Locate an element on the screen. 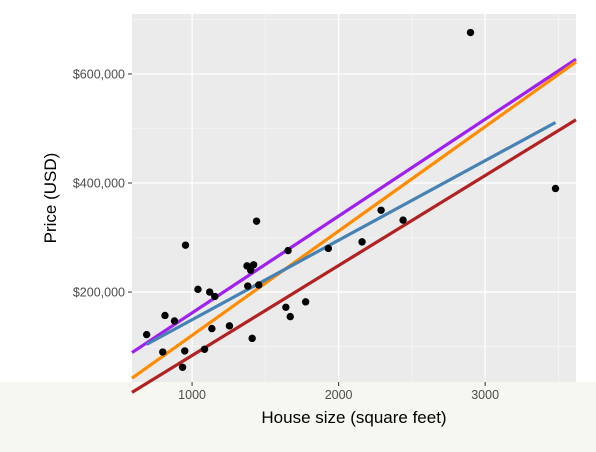 The height and width of the screenshot is (452, 596). x-tick-label: 2000 is located at coordinates (339, 395).